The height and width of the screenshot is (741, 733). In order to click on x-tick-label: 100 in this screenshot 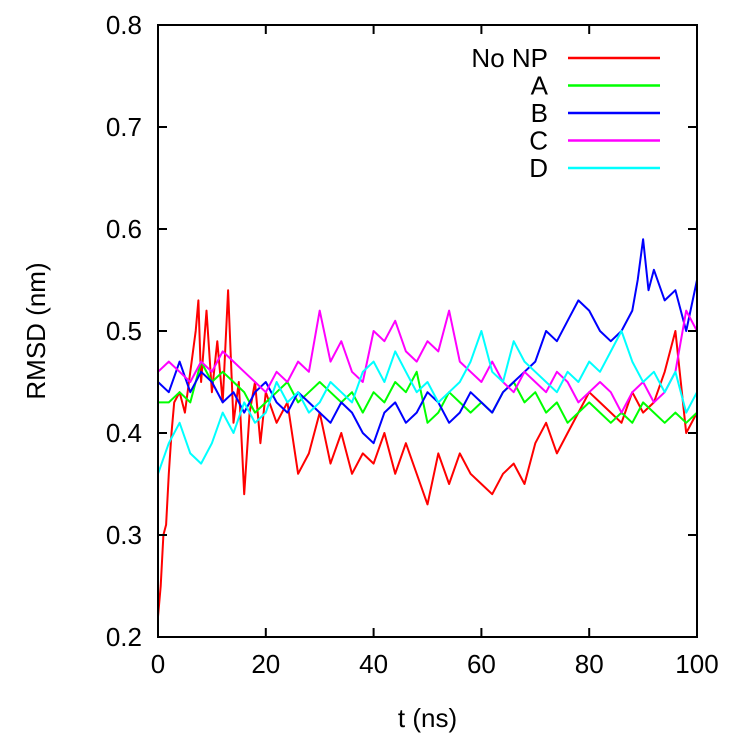, I will do `click(696, 664)`.